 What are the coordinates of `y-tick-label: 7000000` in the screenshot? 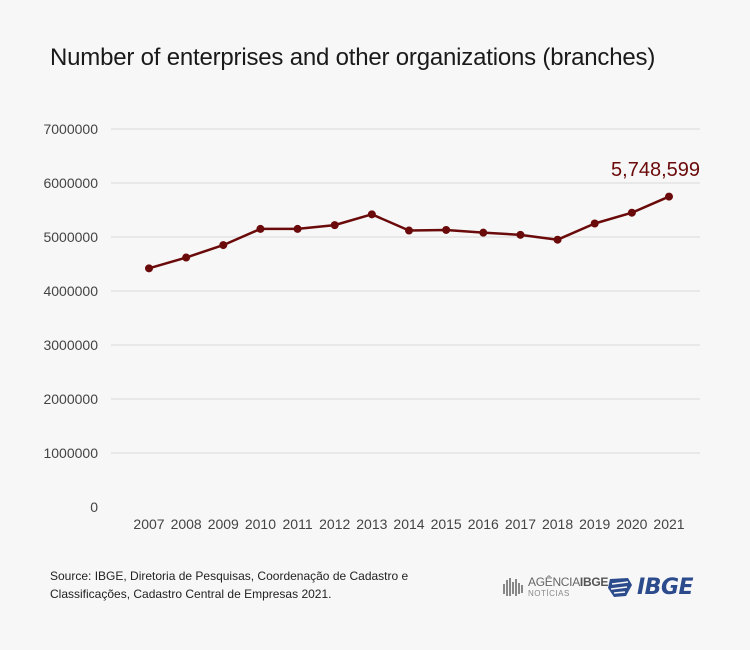 It's located at (70, 129).